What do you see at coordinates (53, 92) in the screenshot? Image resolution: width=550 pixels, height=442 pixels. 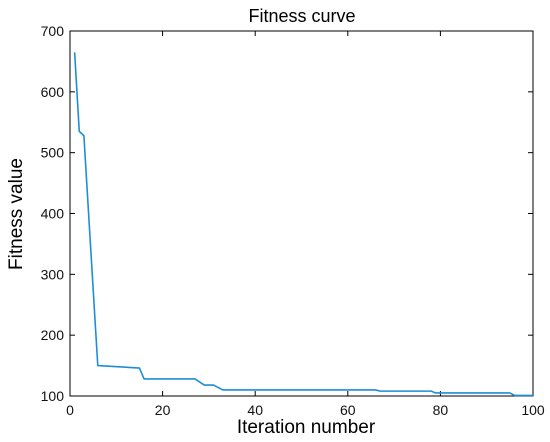 I see `y-tick-label: 600` at bounding box center [53, 92].